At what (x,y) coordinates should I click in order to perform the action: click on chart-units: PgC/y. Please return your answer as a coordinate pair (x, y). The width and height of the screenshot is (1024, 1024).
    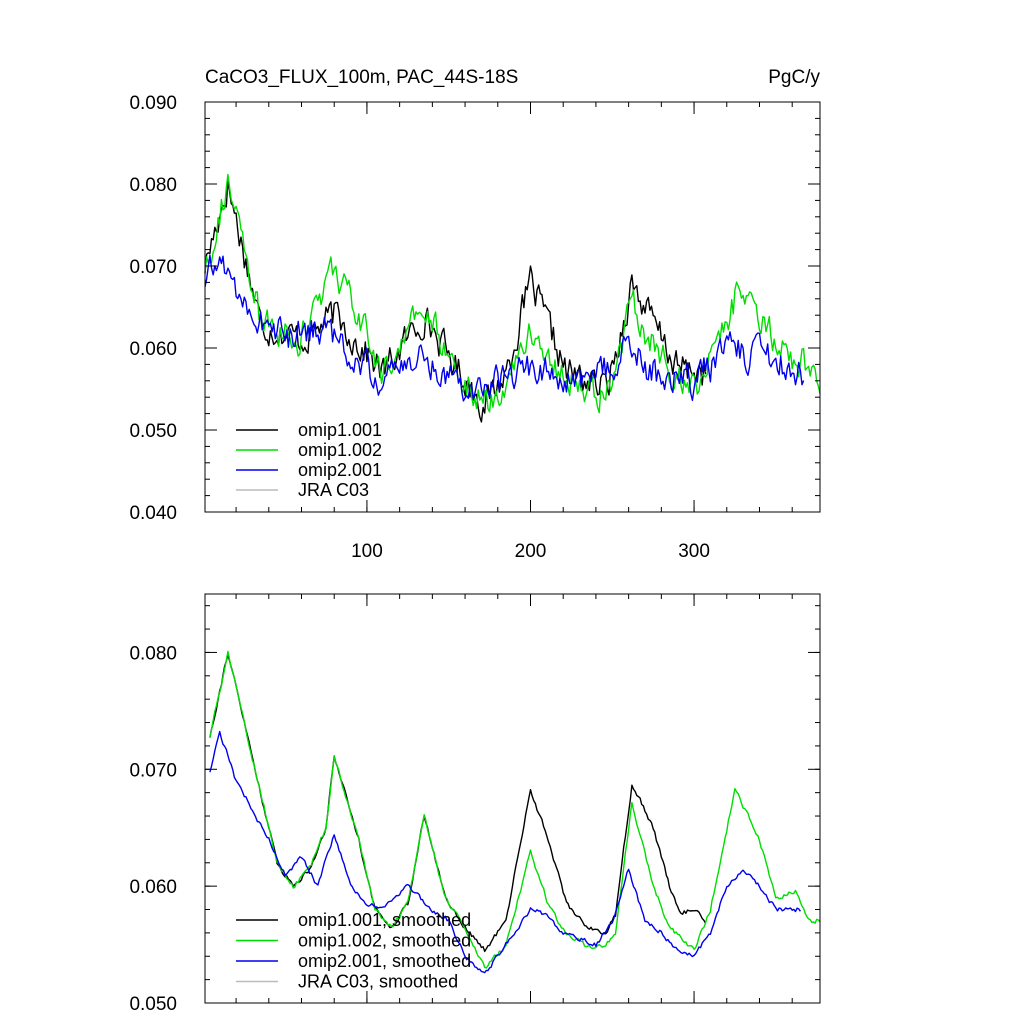
    Looking at the image, I should click on (794, 77).